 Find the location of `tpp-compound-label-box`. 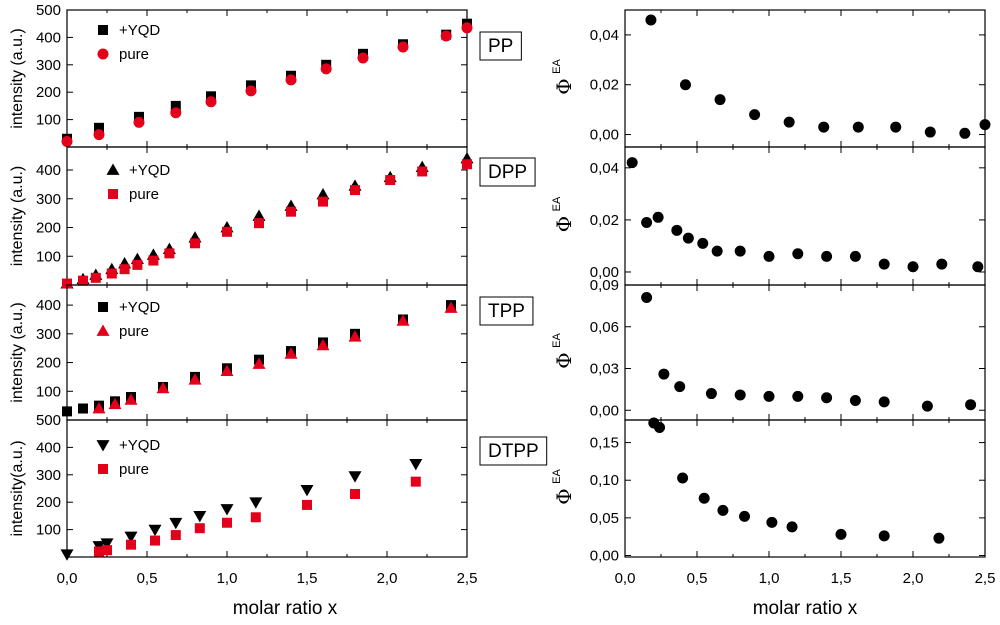

tpp-compound-label-box is located at coordinates (506, 311).